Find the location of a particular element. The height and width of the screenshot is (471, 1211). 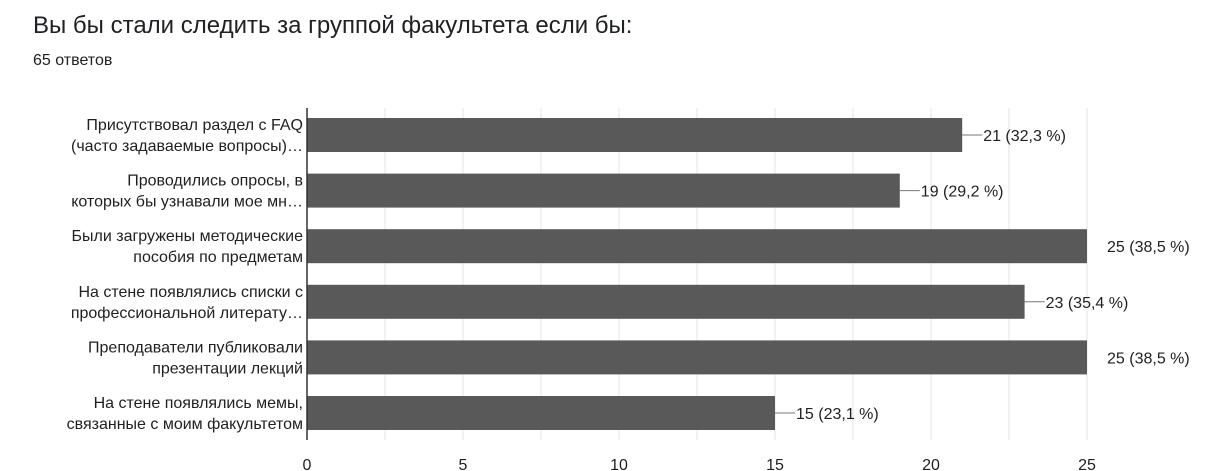

category-label: презентации лекций is located at coordinates (227, 368).